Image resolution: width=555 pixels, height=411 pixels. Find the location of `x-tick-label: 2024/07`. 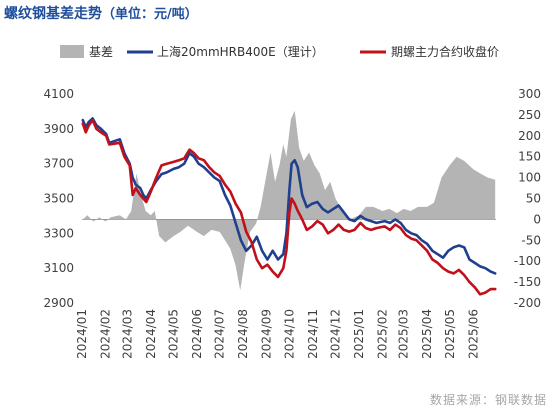

x-tick-label: 2024/07 is located at coordinates (220, 334).